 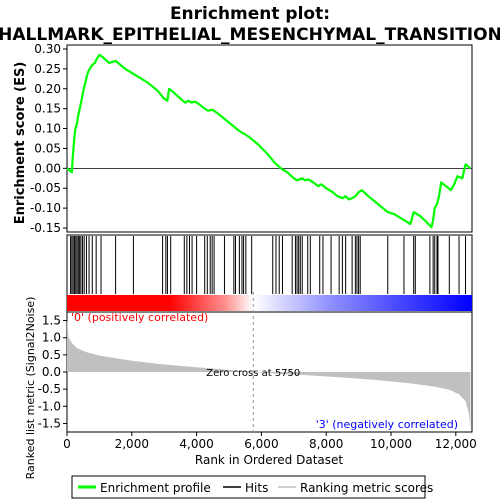 I want to click on x-tick-label: 8,000, so click(x=326, y=444).